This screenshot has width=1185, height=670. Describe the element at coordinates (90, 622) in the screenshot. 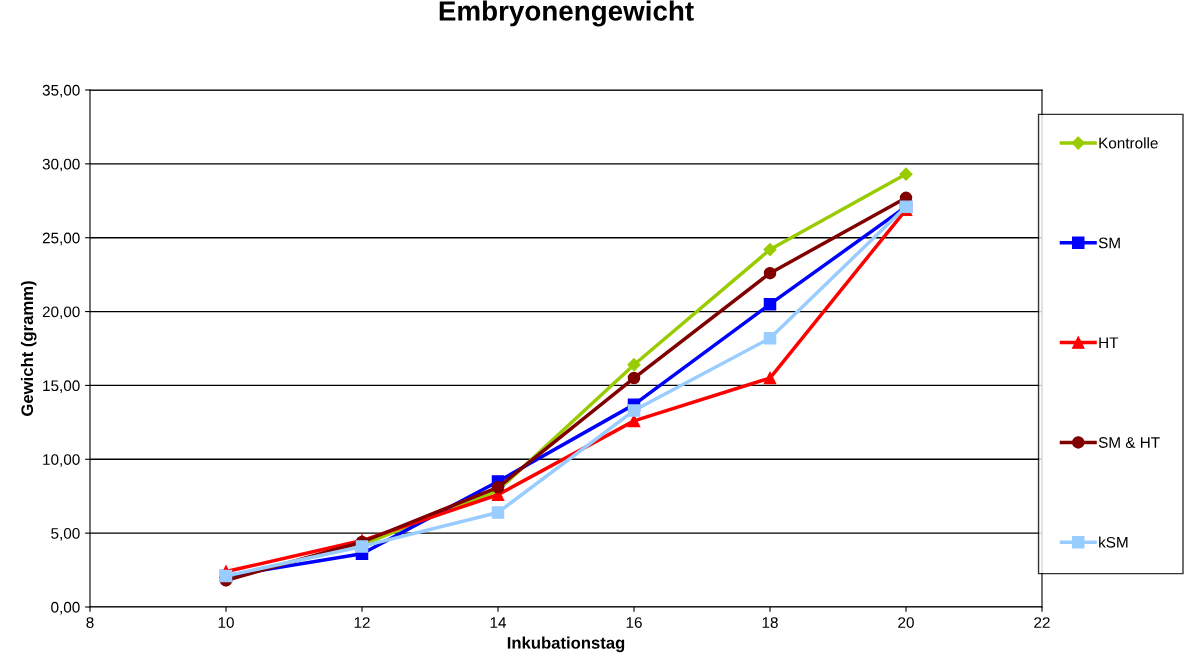

I see `x-tick-label: 8` at that location.